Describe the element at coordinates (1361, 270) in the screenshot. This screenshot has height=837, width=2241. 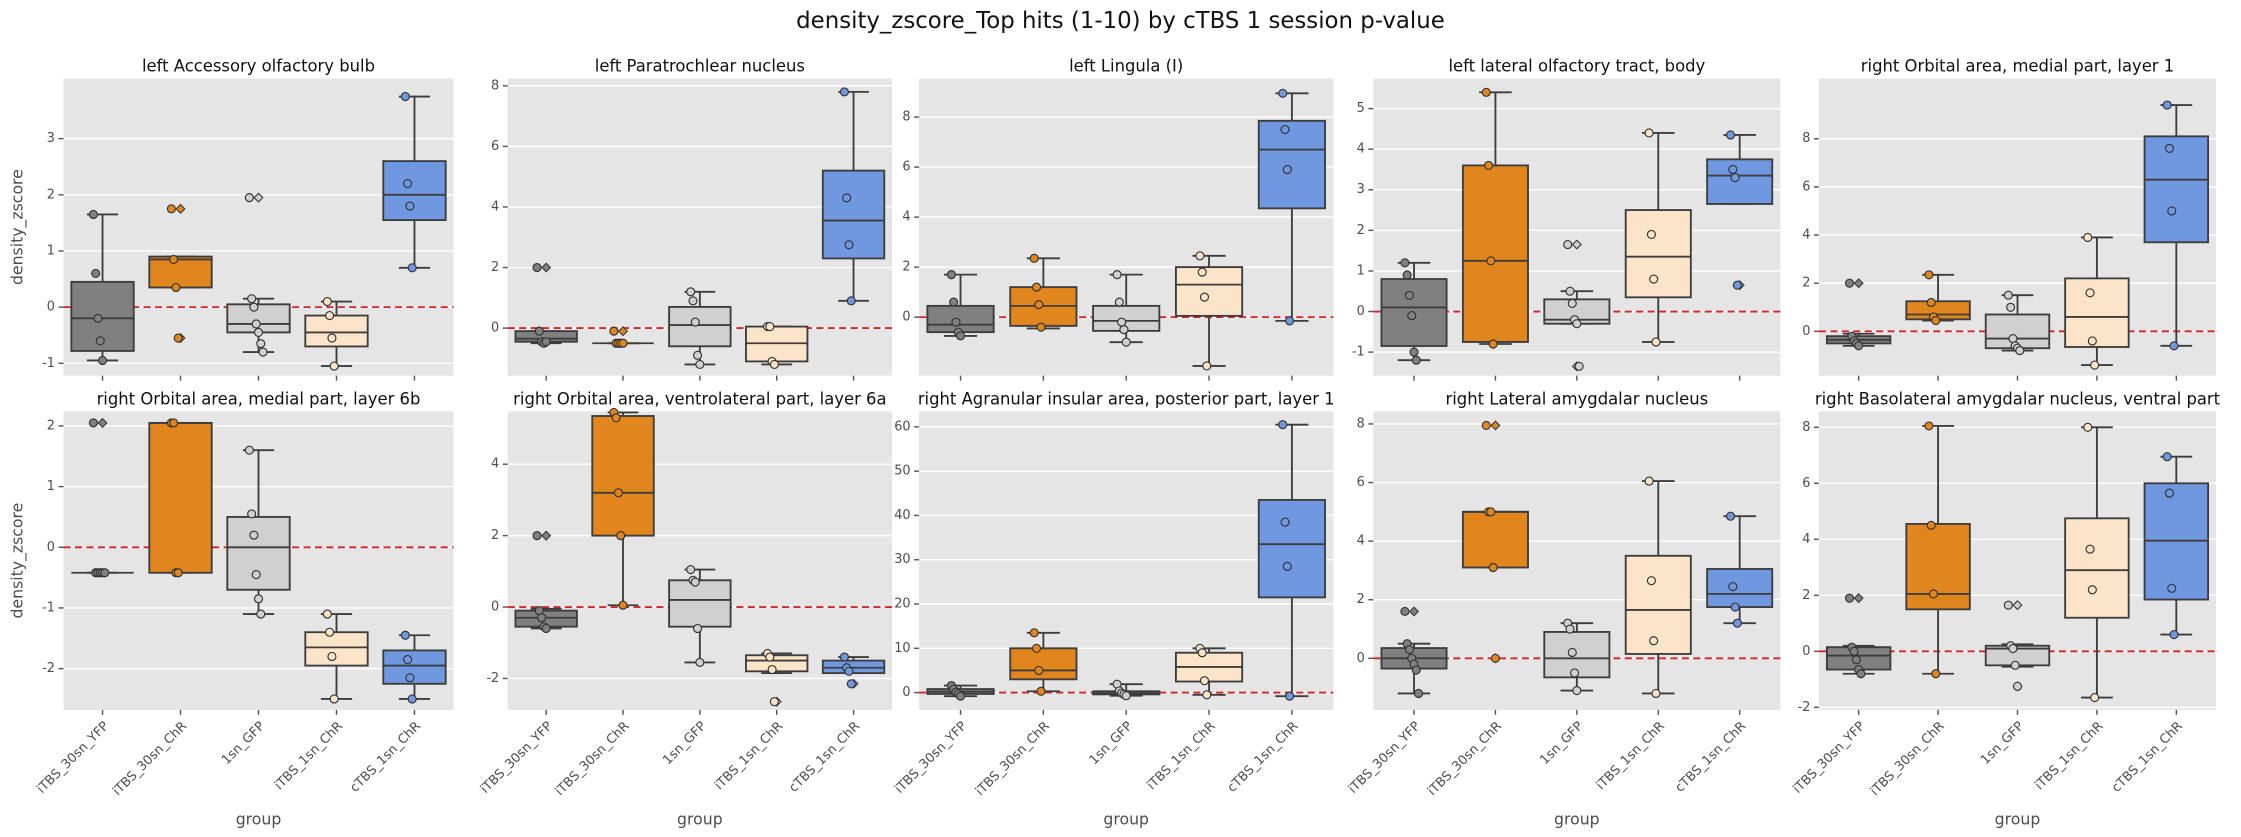
I see `y-tick-label: 1` at that location.